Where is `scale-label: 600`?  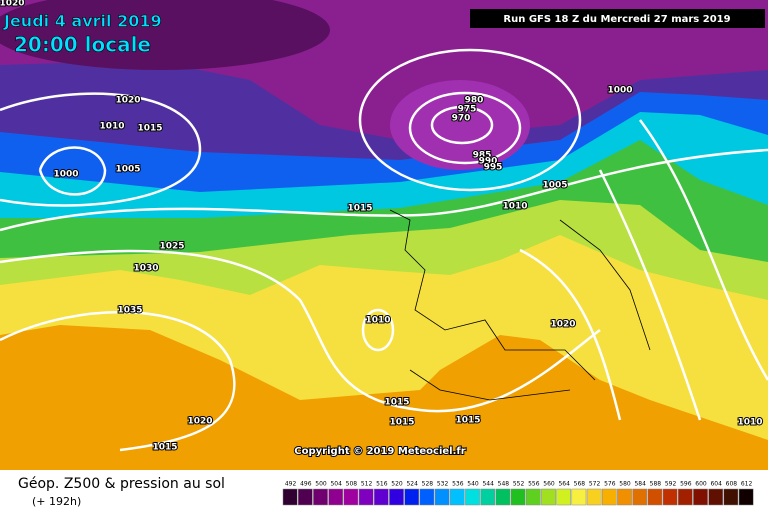
scale-label: 600 is located at coordinates (701, 484).